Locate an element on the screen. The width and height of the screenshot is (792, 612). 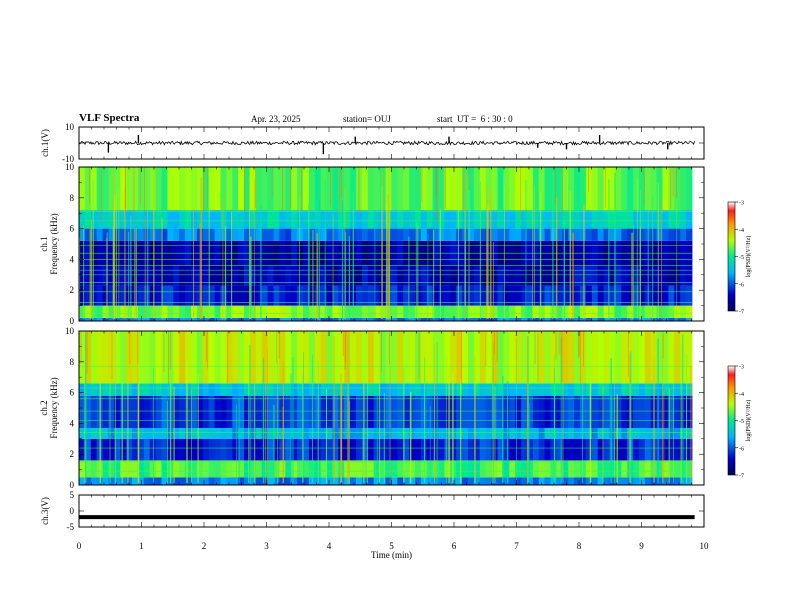
time-tick-label: 4 is located at coordinates (329, 546).